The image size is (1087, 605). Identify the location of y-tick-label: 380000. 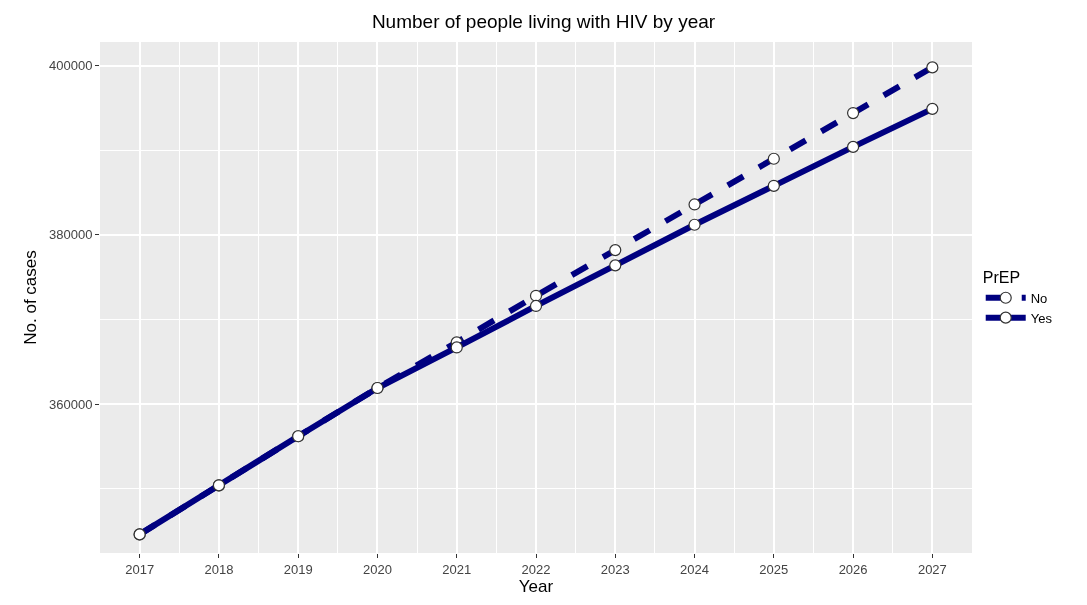
(71, 235).